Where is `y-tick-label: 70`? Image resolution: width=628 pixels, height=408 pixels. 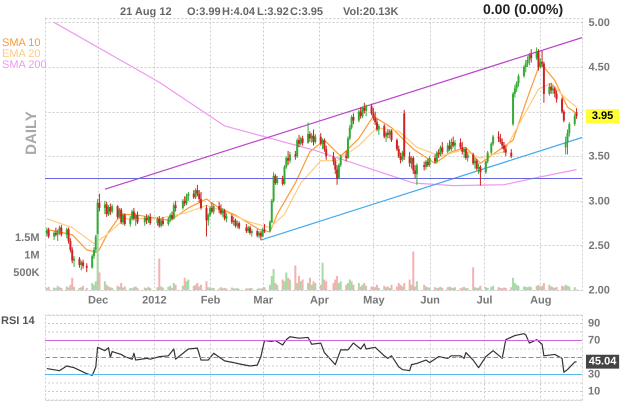 y-tick-label: 70 is located at coordinates (594, 340).